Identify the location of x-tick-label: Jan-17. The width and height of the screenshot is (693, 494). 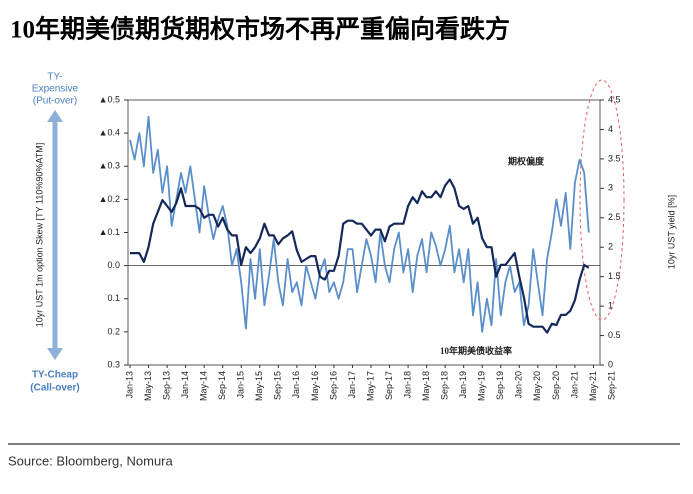
(352, 385).